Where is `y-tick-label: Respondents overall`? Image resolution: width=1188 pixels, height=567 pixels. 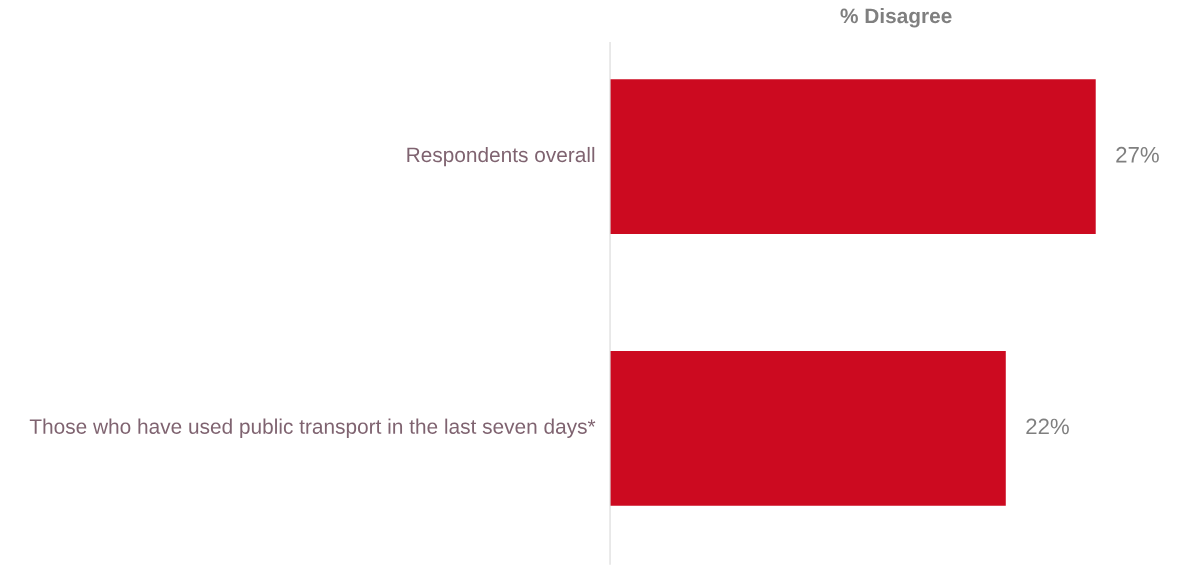
y-tick-label: Respondents overall is located at coordinates (501, 156).